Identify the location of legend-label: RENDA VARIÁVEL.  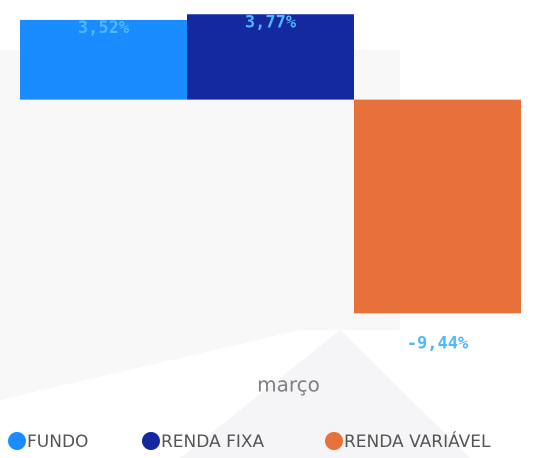
(417, 441).